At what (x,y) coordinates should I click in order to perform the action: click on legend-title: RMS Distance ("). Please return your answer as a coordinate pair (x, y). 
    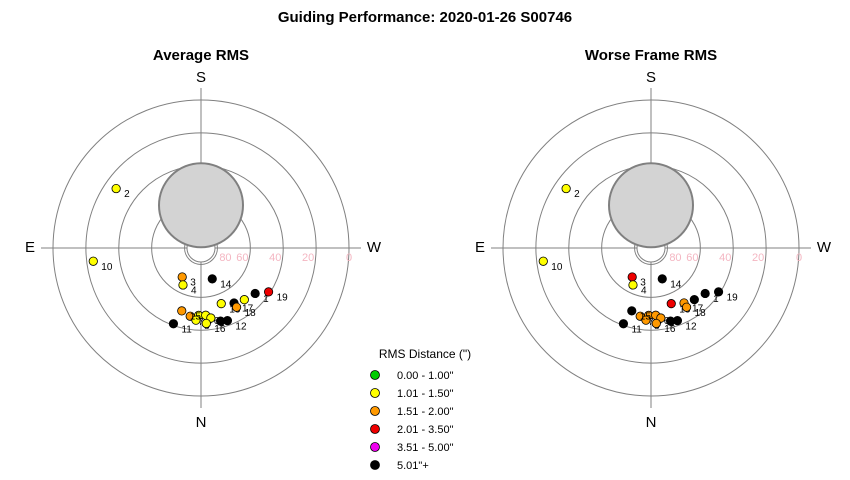
    Looking at the image, I should click on (425, 354).